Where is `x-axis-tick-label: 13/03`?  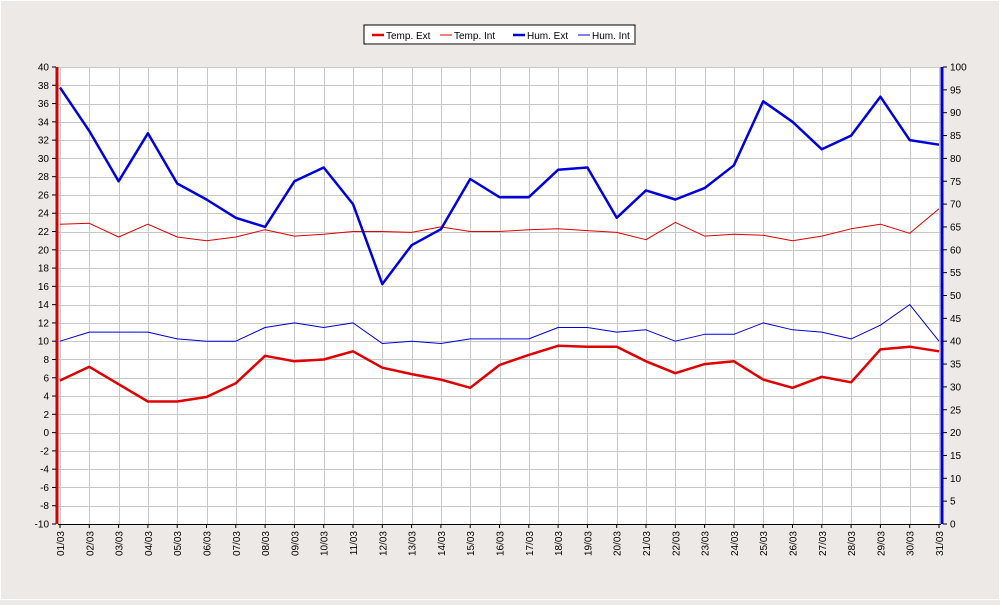 x-axis-tick-label: 13/03 is located at coordinates (413, 543).